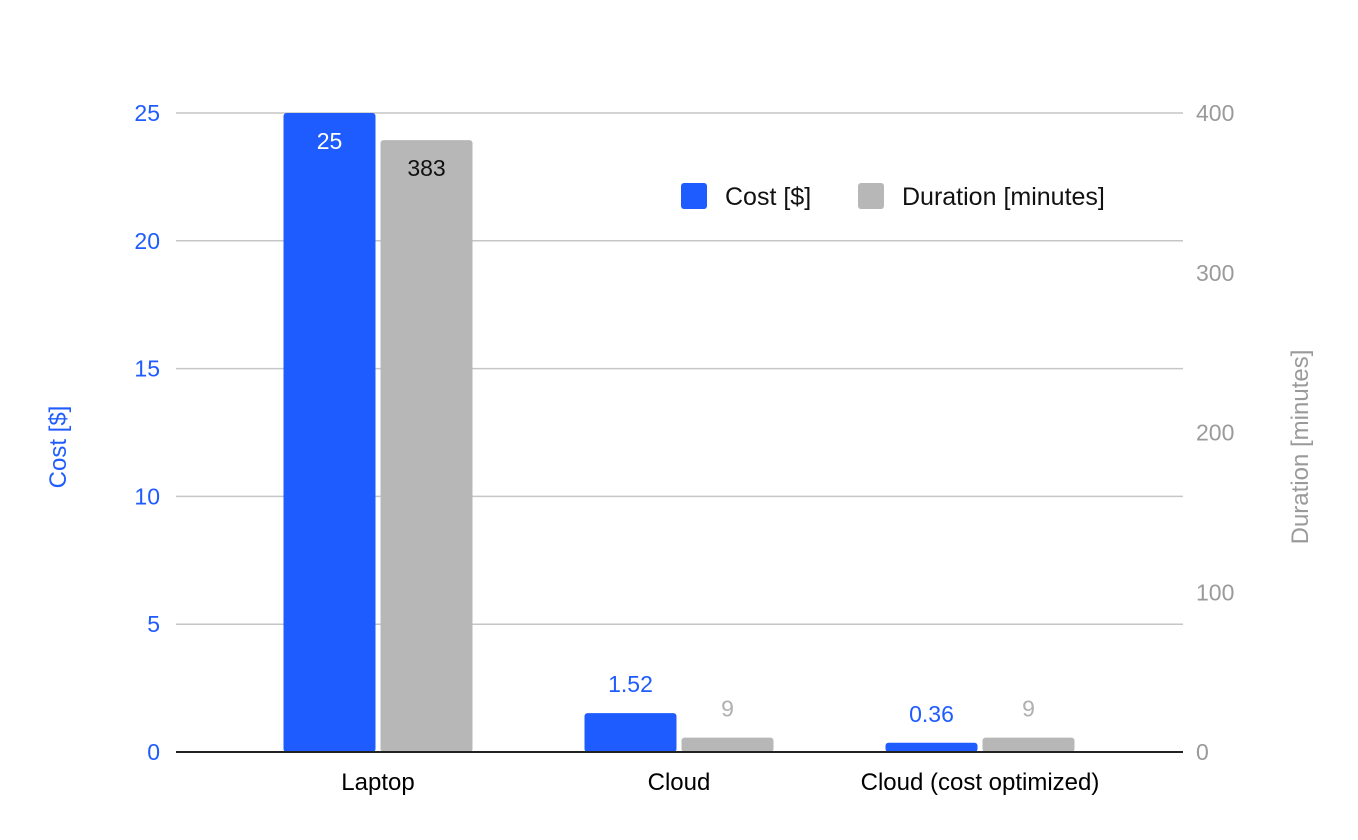 This screenshot has height=840, width=1358. What do you see at coordinates (893, 197) in the screenshot?
I see `legend: Cost [$] Duration [minutes]` at bounding box center [893, 197].